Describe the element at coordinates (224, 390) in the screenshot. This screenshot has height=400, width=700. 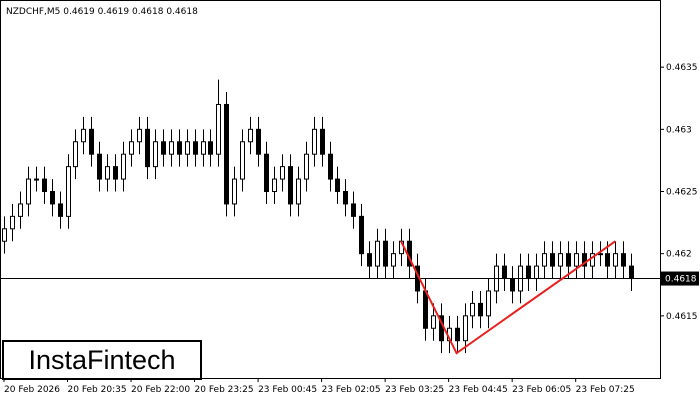
I see `x-tick-label: 20 Feb 23:25` at that location.